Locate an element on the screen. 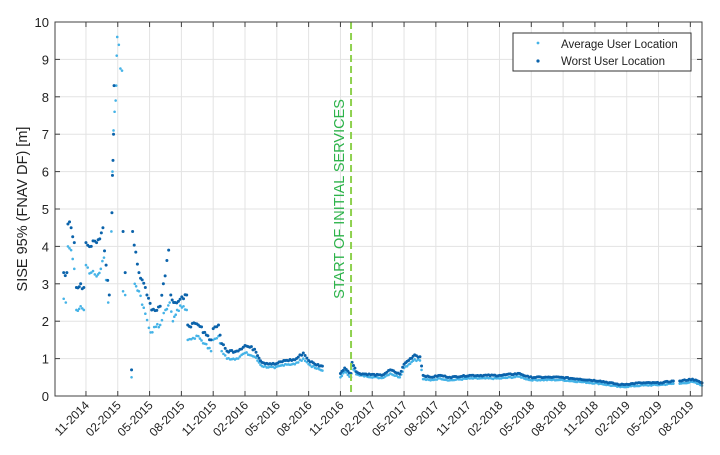  y-tick-label: 5 is located at coordinates (45, 209).